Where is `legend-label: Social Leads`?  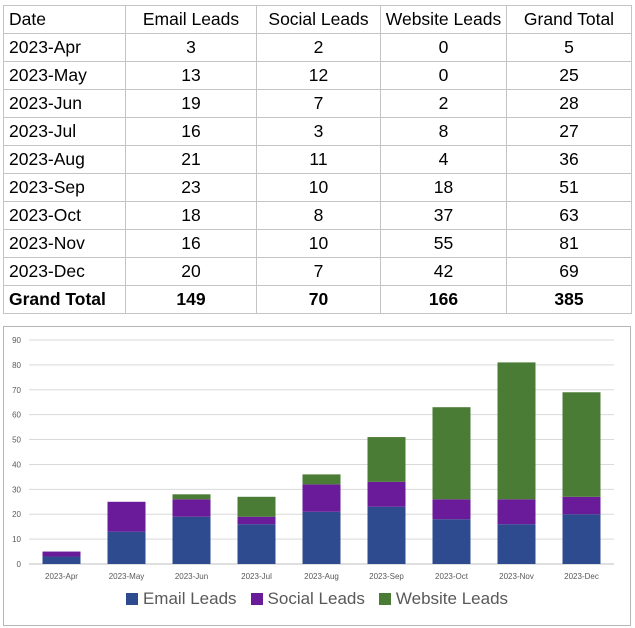
legend-label: Social Leads is located at coordinates (316, 598).